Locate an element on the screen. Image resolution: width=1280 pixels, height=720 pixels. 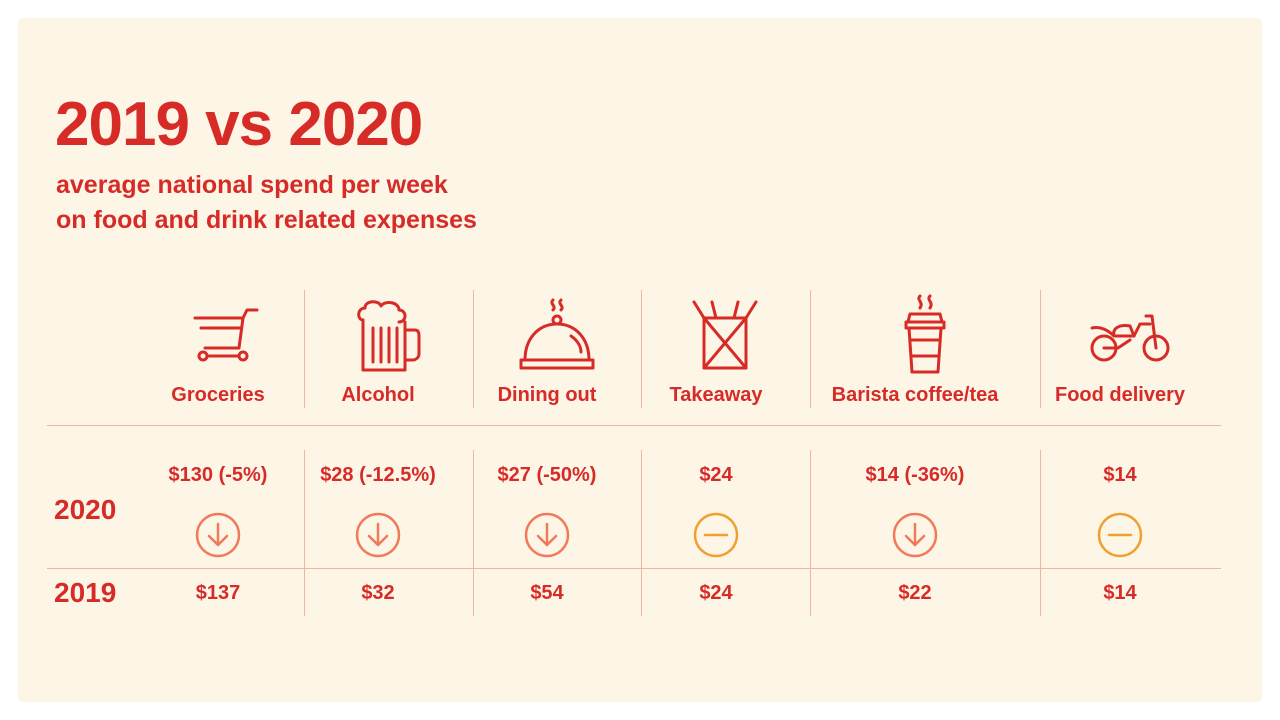
category-label-food-delivery: Food delivery is located at coordinates (1120, 395).